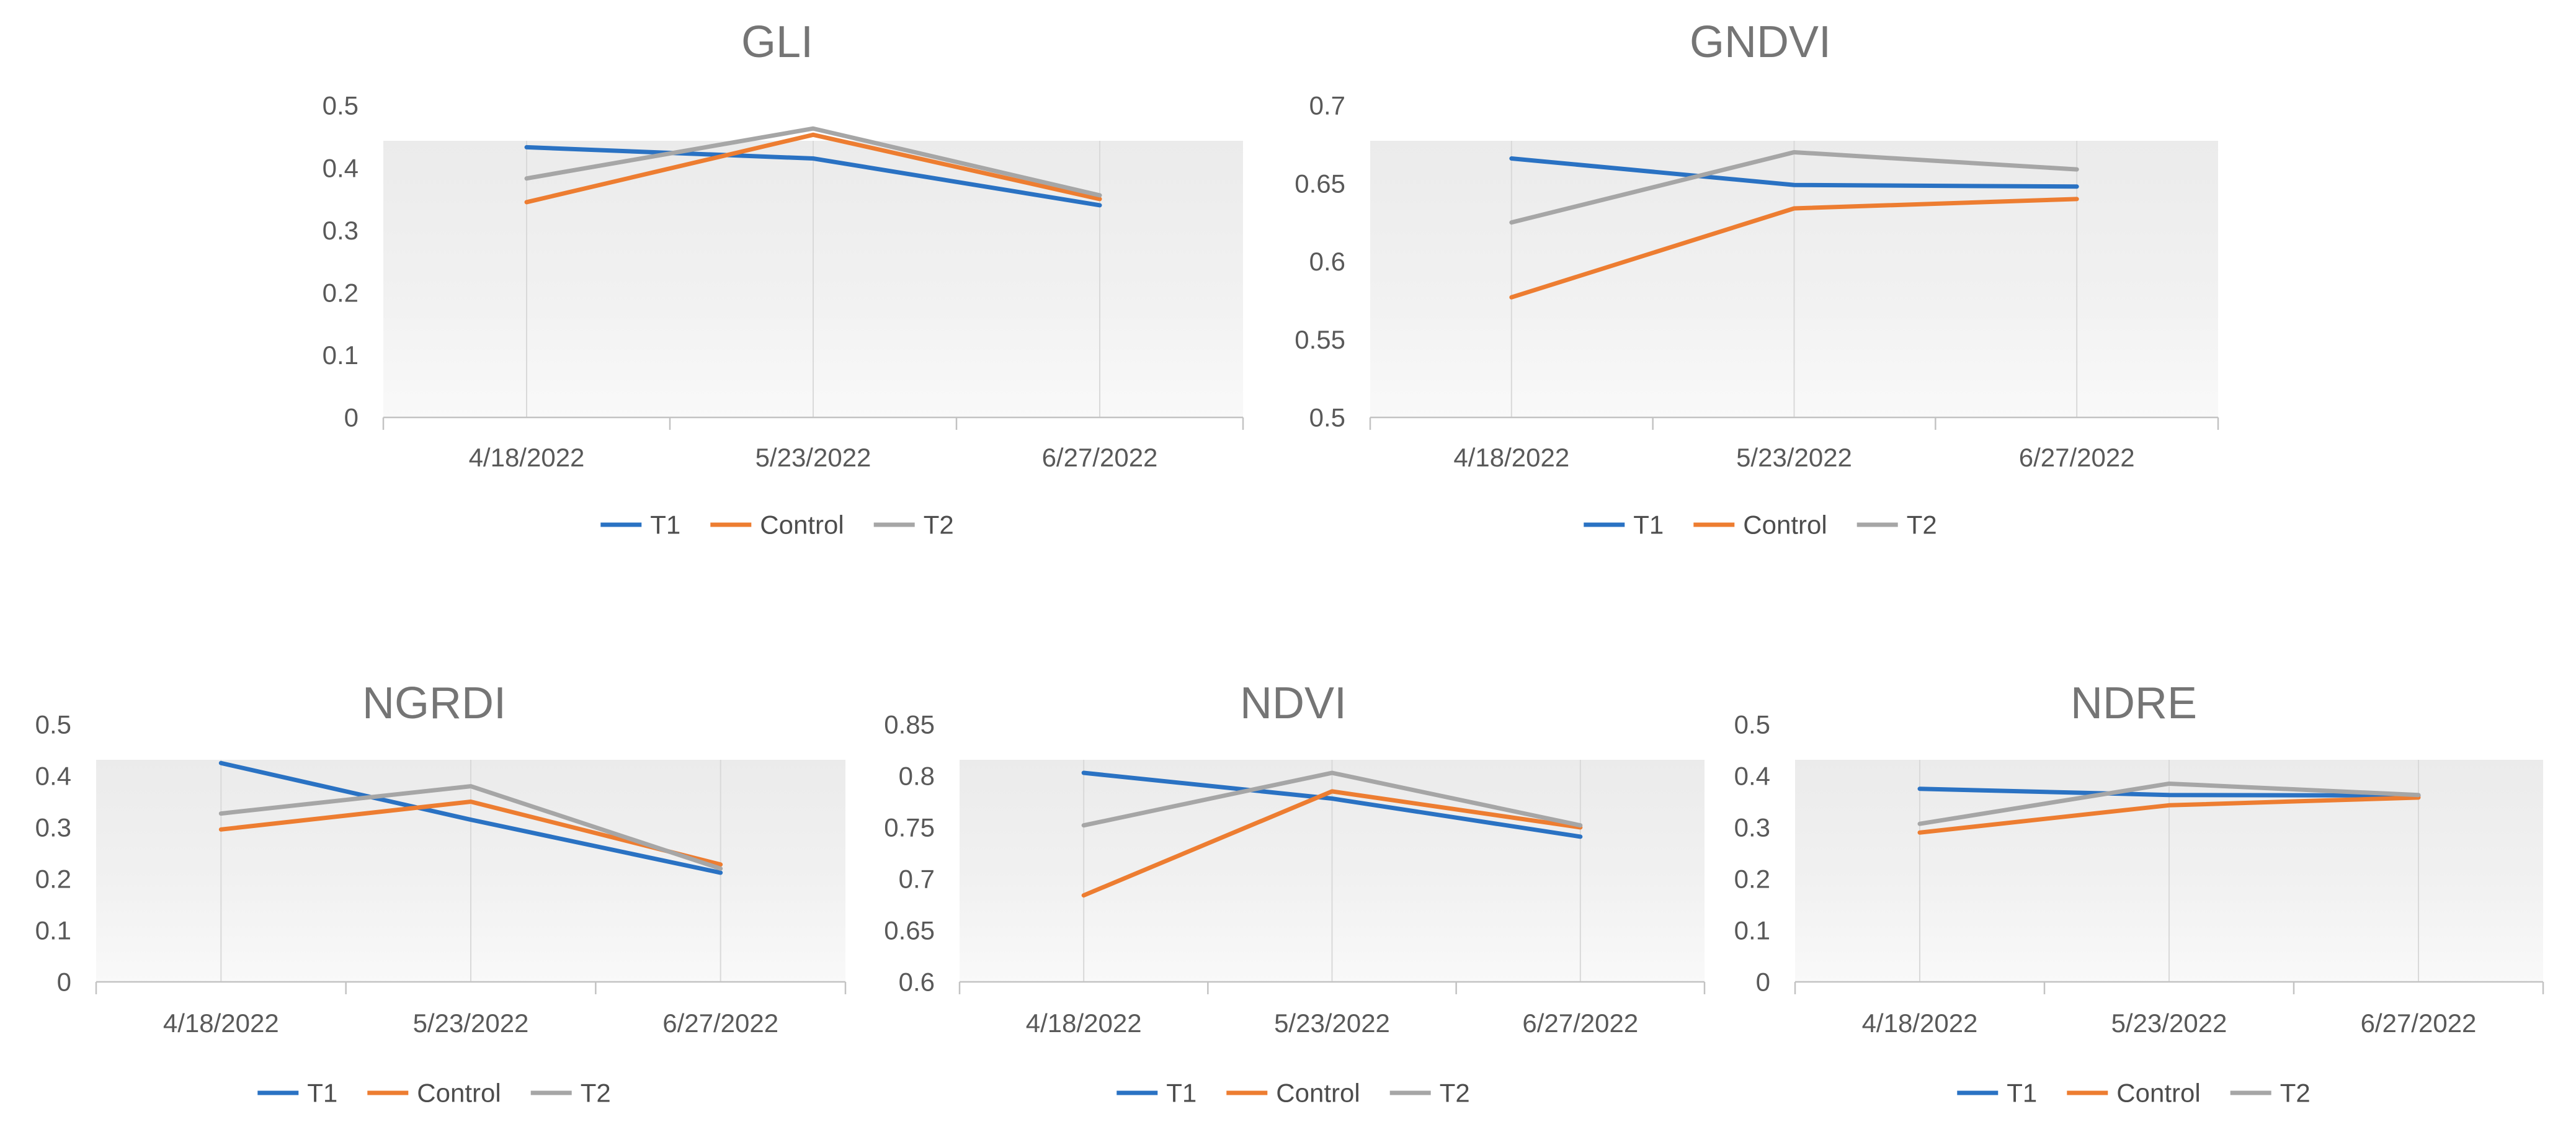  I want to click on chart-title-ngrdi: NGRDI, so click(434, 703).